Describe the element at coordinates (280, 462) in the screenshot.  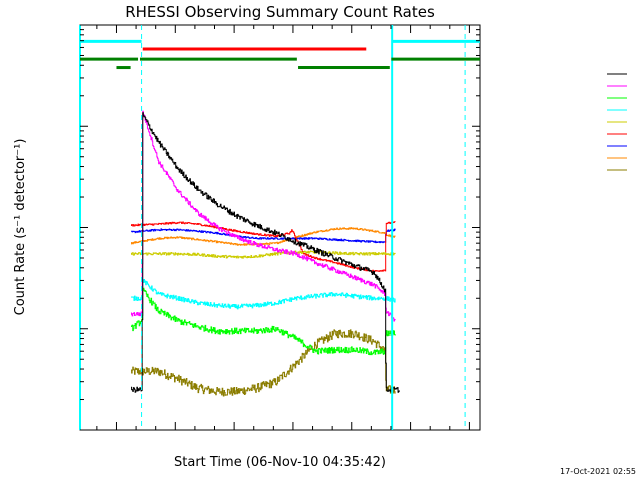
I see `x-axis-label: Start Time (06-Nov-10 04:35:42)` at that location.